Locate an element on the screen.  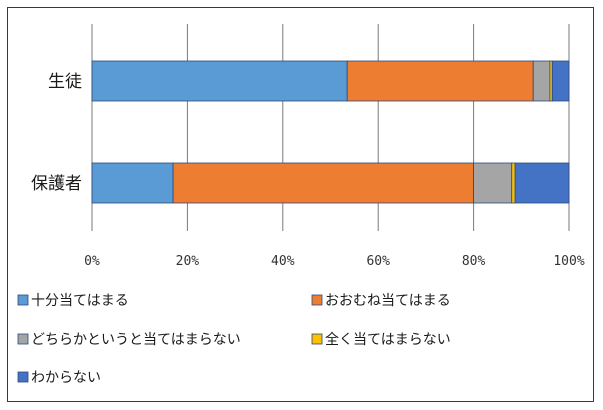
x-tick-labels: 0% 20% 40% 60% 80% 100% is located at coordinates (334, 261).